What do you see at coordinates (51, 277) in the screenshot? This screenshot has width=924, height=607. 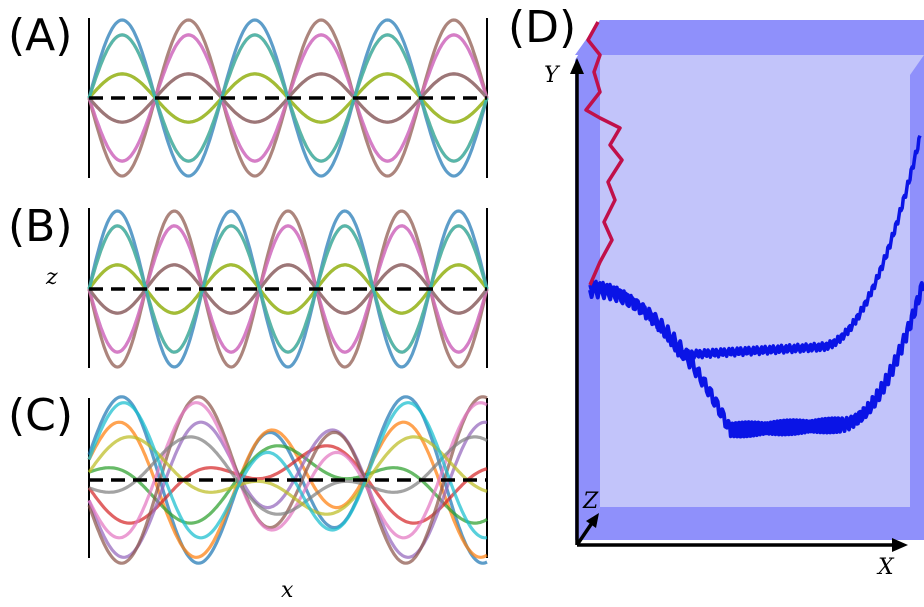 I see `z-axis-label: z` at bounding box center [51, 277].